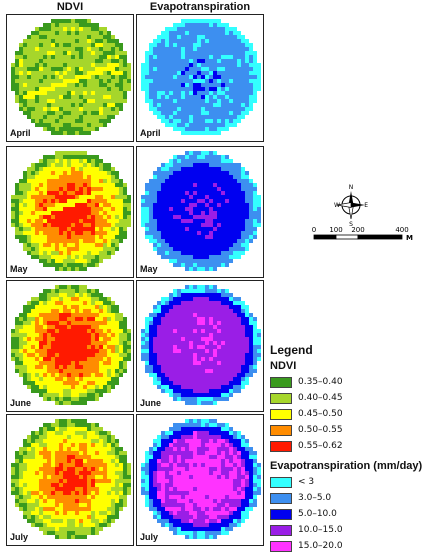  I want to click on ndvi-column-title: NDVI, so click(70, 7).